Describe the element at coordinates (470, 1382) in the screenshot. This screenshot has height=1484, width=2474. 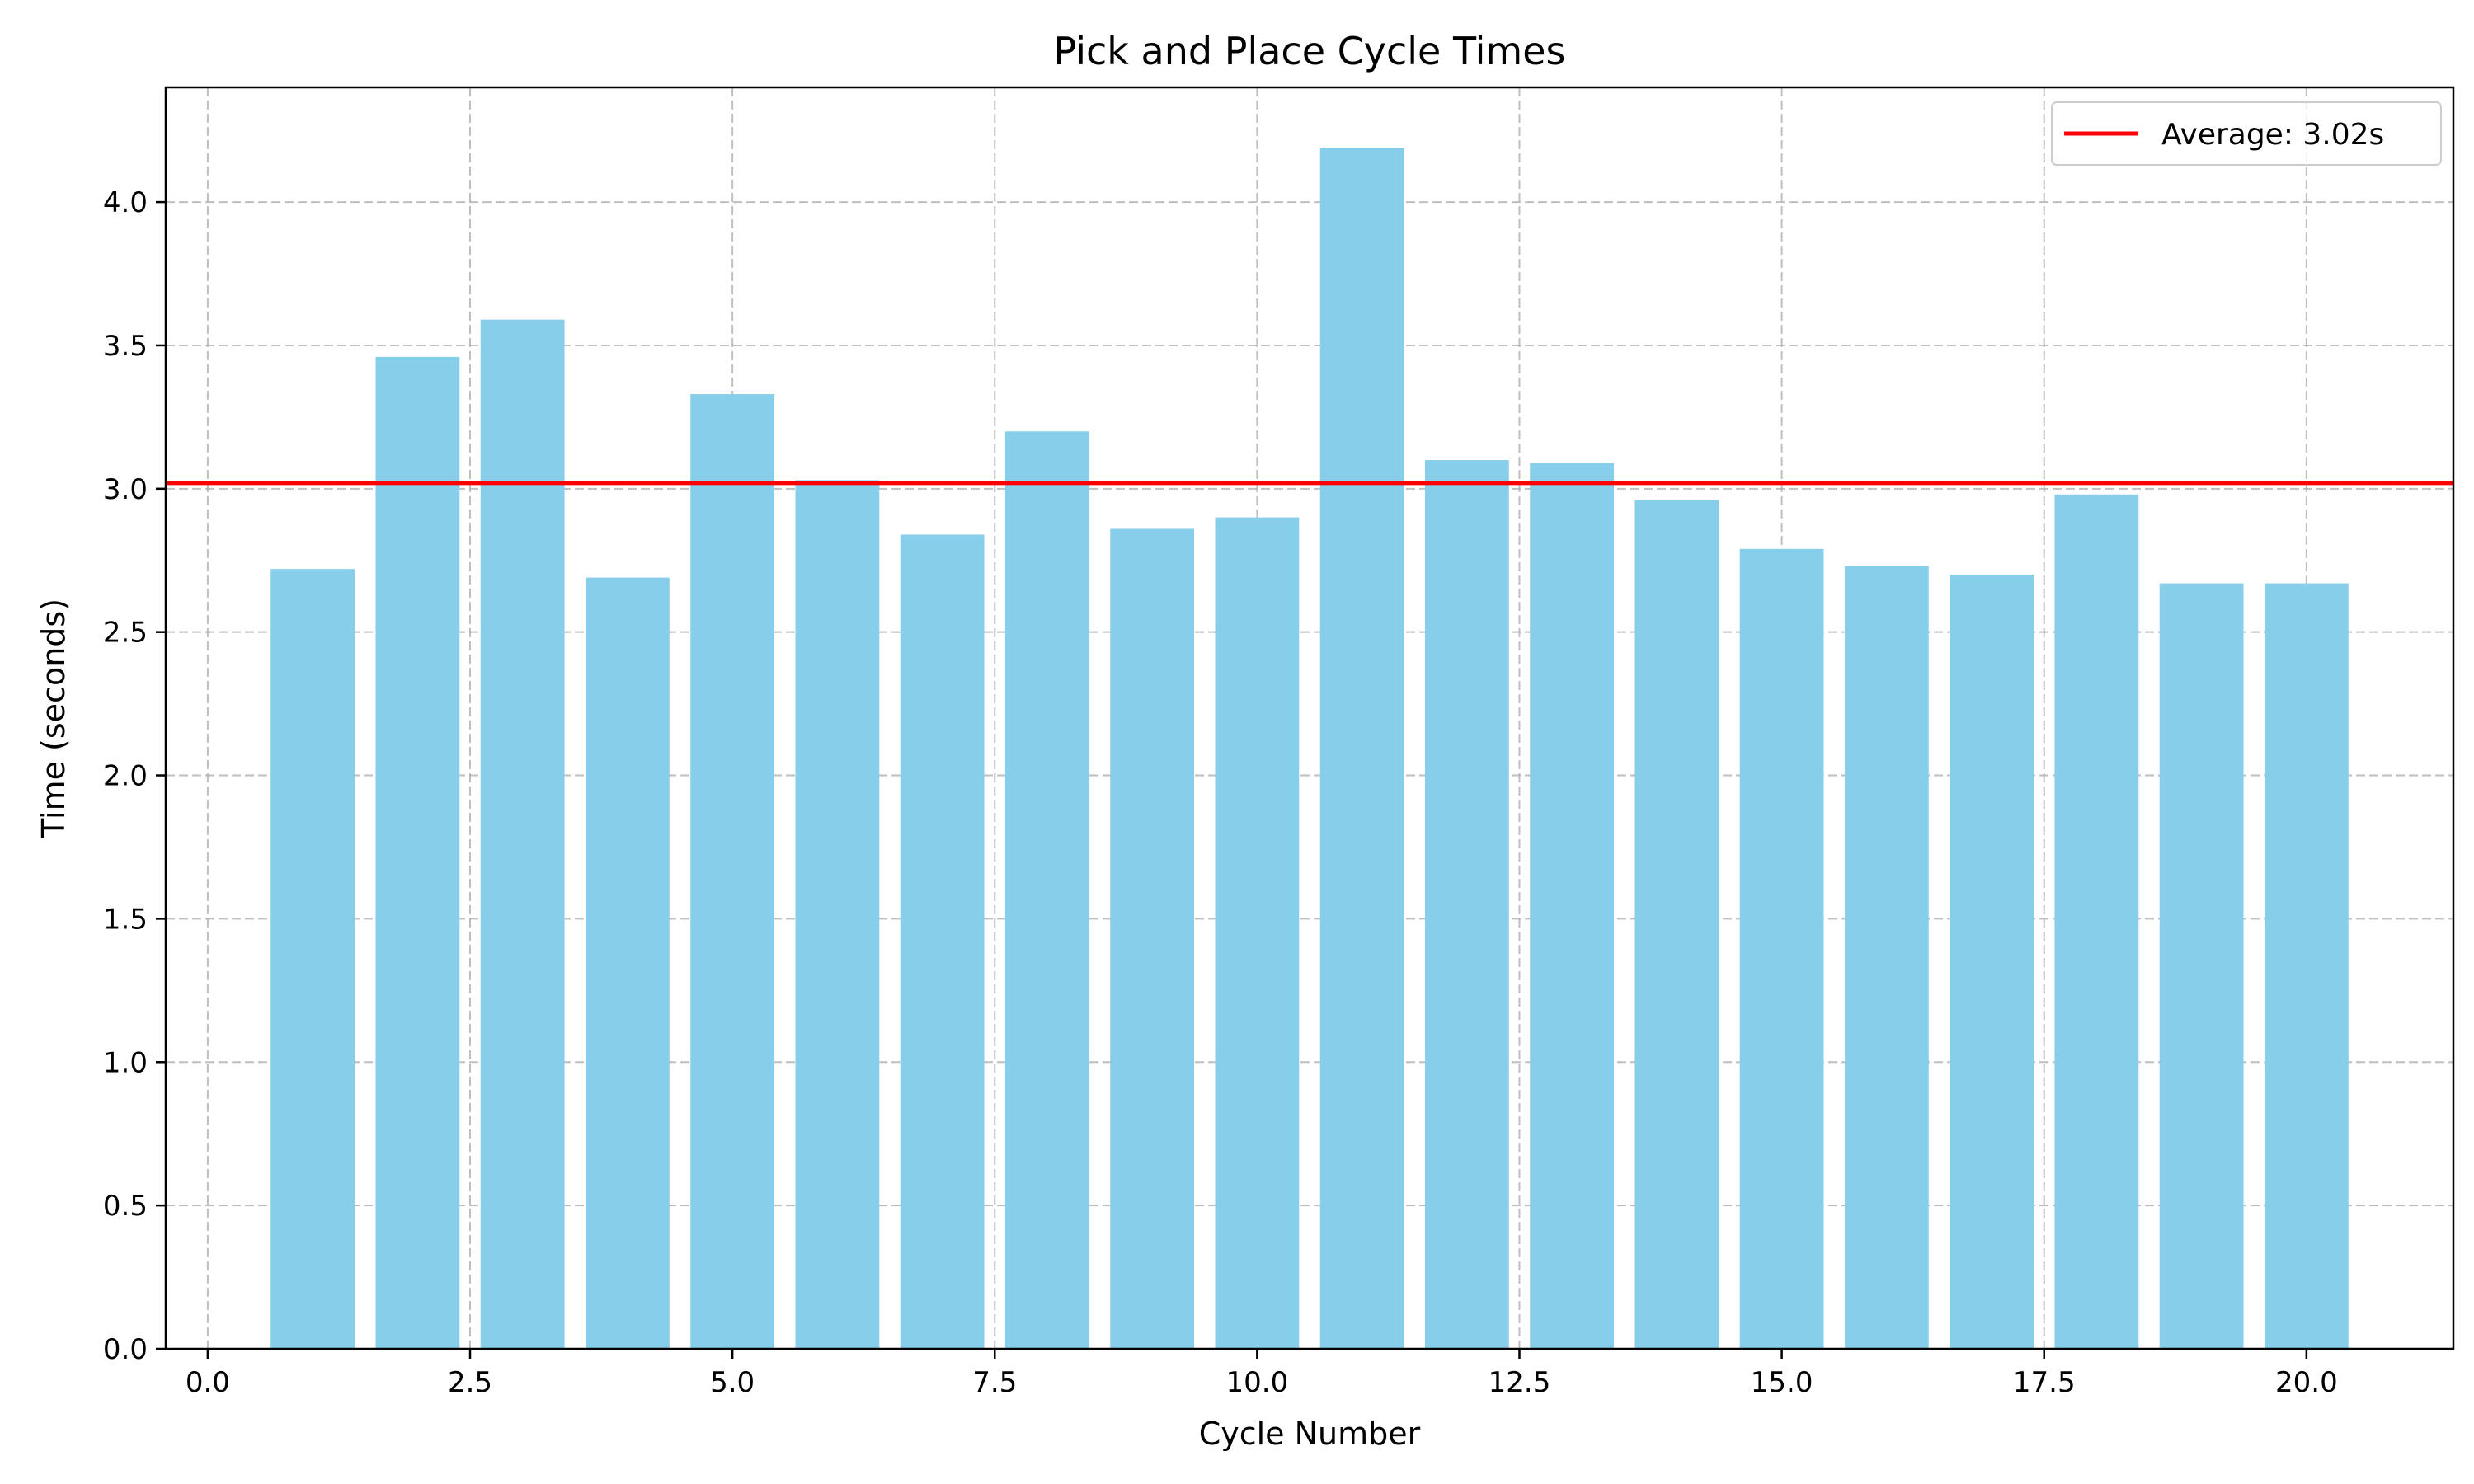
I see `x-tick-label: 2.5` at that location.